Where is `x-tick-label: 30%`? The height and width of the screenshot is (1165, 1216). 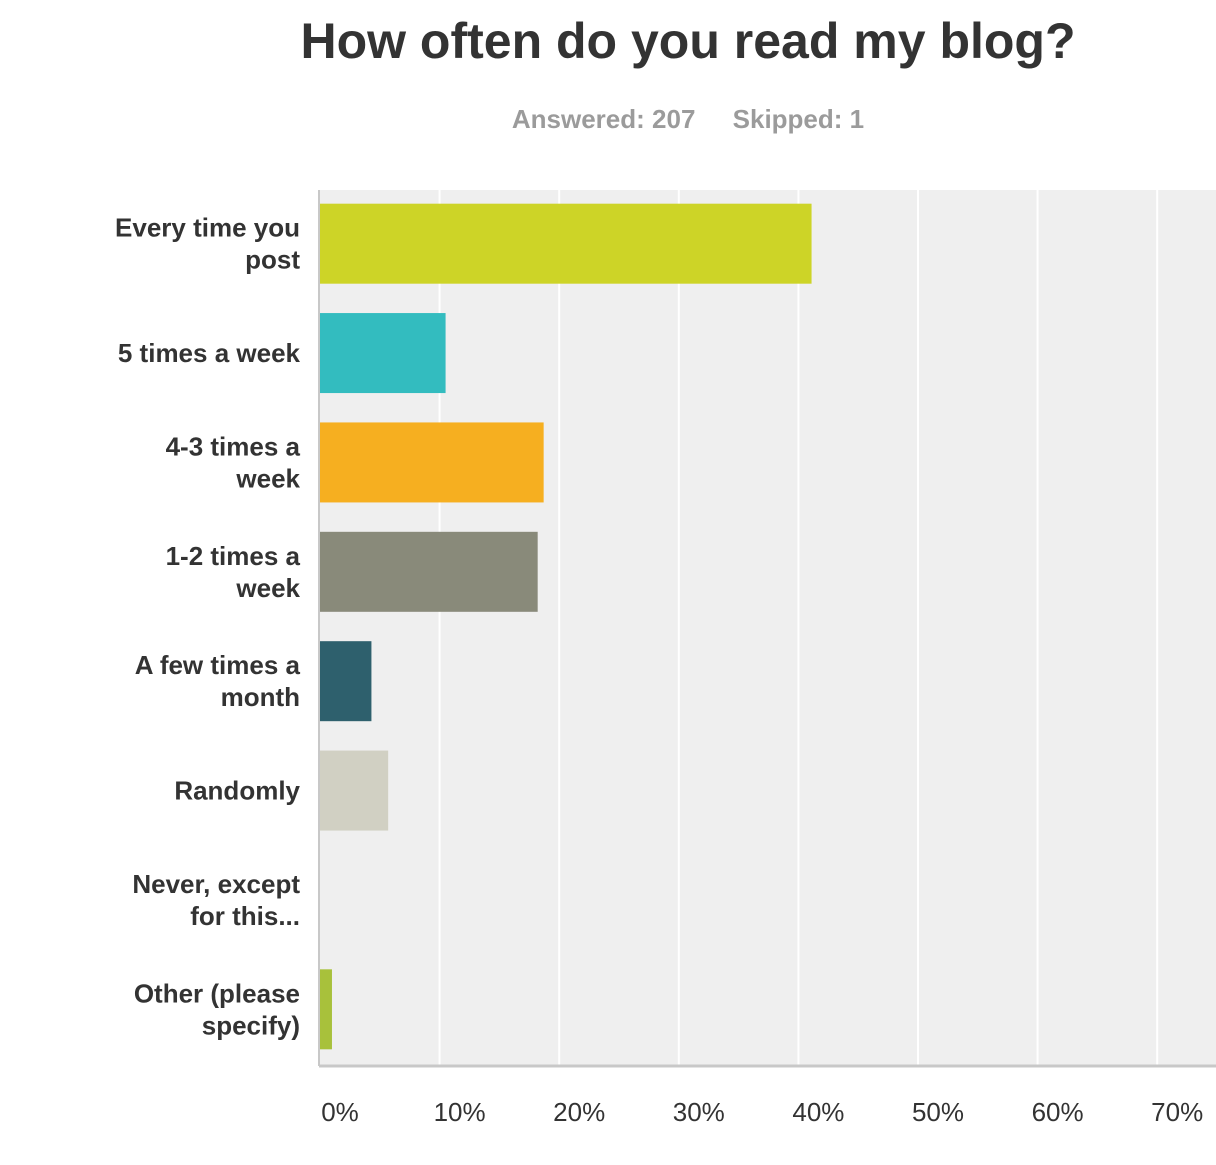 x-tick-label: 30% is located at coordinates (699, 1112).